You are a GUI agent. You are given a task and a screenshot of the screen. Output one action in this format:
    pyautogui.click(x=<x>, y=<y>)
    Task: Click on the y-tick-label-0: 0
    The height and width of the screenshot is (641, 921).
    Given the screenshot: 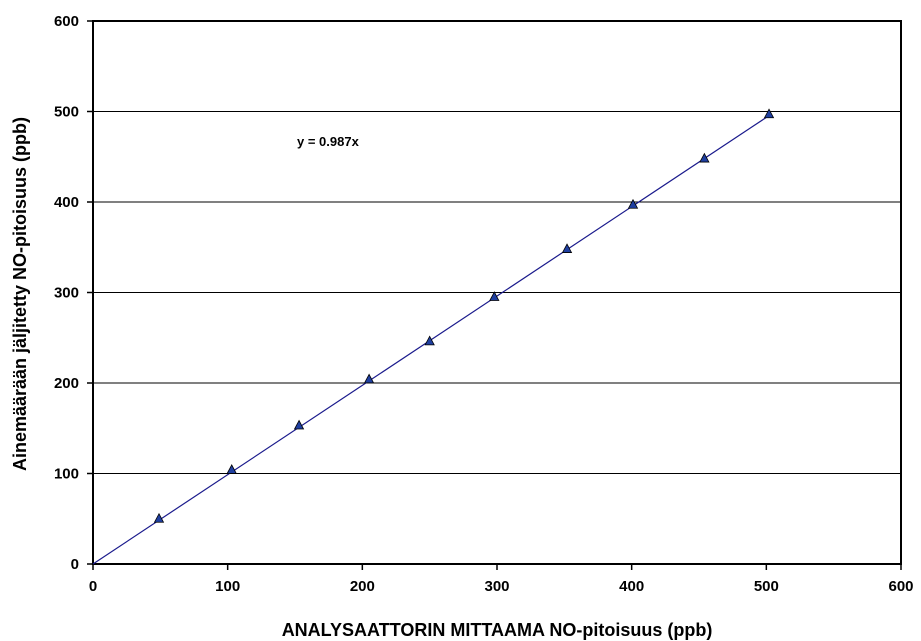 What is the action you would take?
    pyautogui.click(x=75, y=564)
    